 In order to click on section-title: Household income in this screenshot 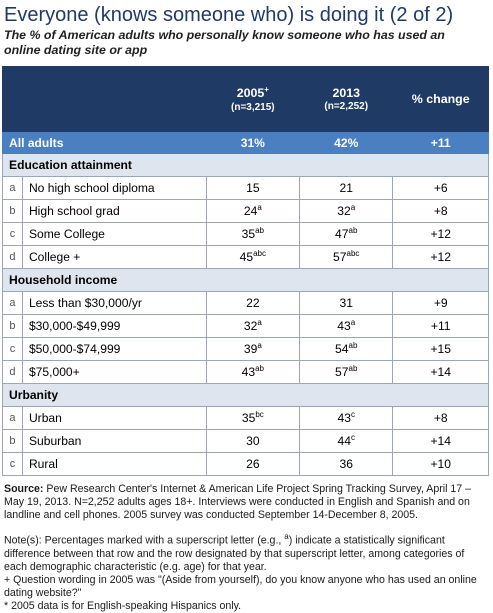, I will do `click(245, 280)`.